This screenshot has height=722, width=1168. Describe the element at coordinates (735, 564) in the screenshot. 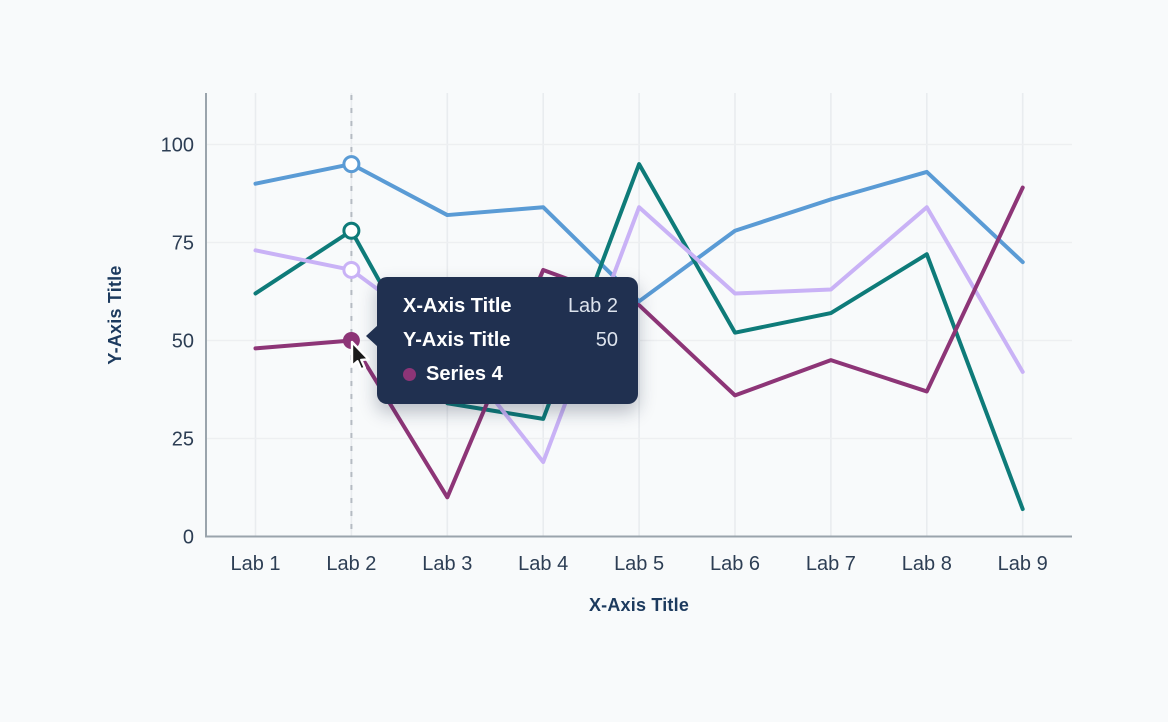

I see `x-tick-label: Lab 6` at that location.